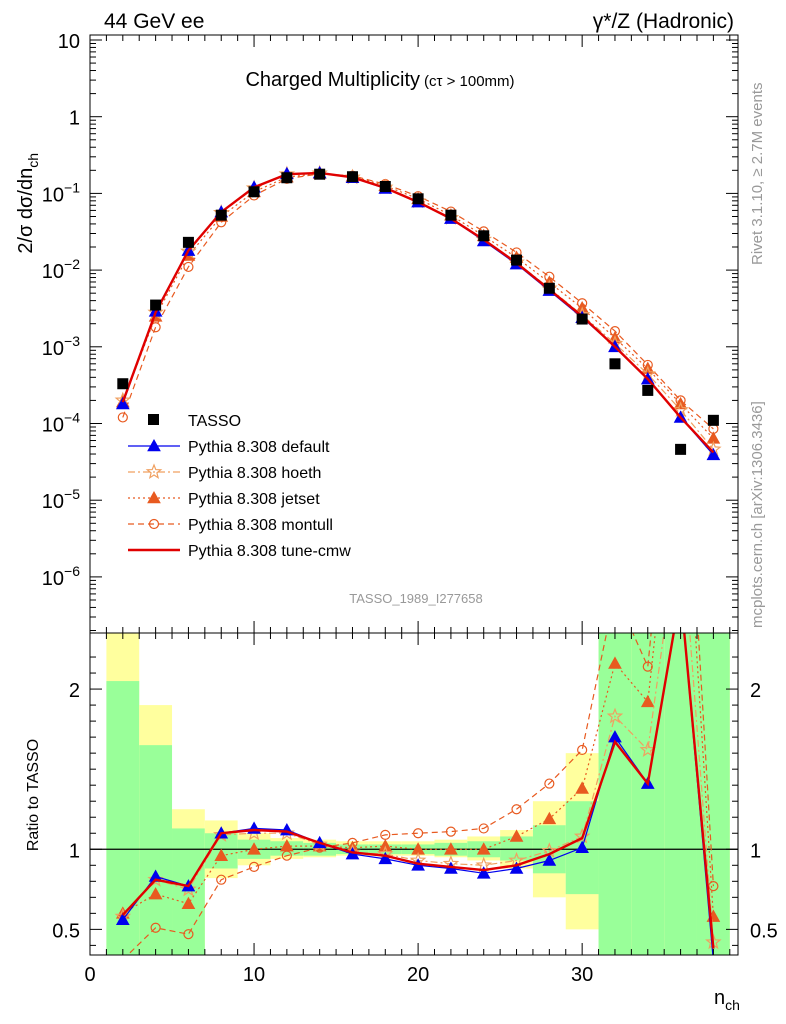 This screenshot has height=1024, width=786. I want to click on y-tick-label-exponent: −5, so click(72, 494).